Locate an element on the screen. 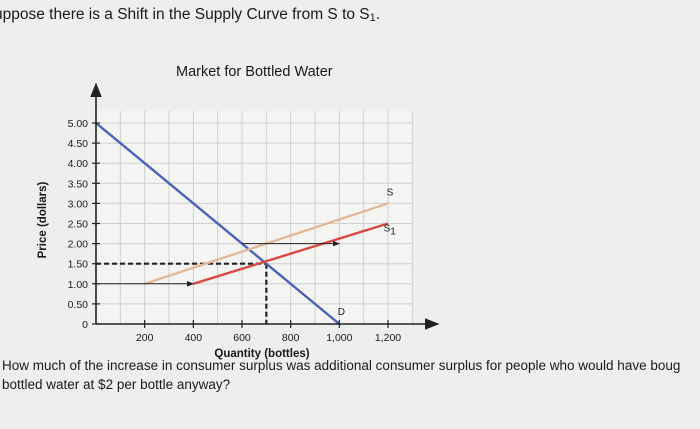  y-tick-label: 1.00 is located at coordinates (78, 285).